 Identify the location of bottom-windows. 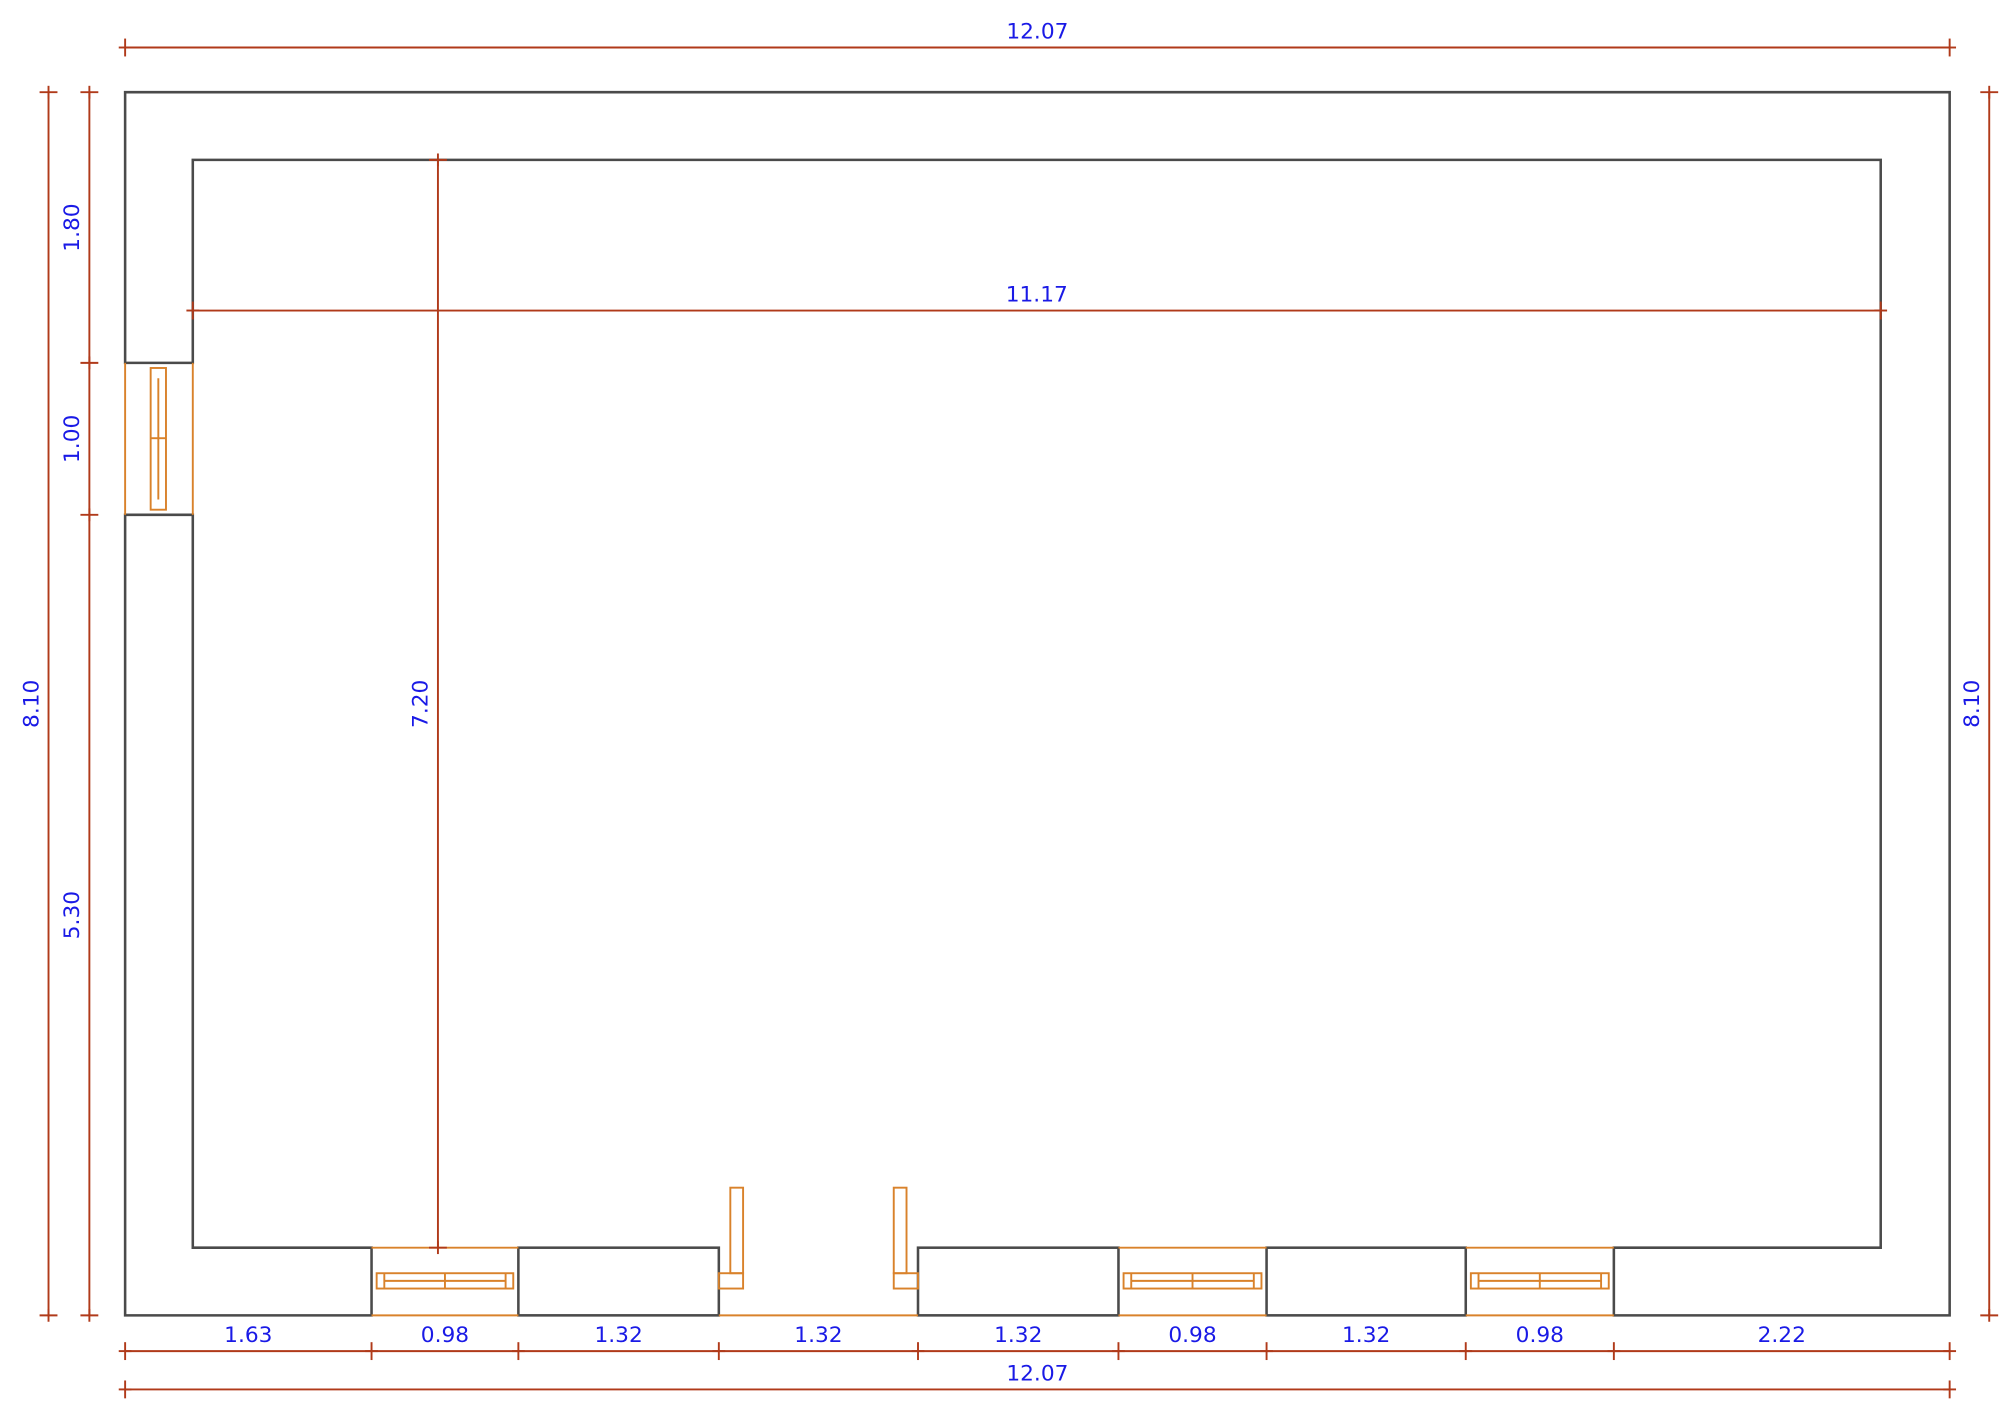
(992, 1281).